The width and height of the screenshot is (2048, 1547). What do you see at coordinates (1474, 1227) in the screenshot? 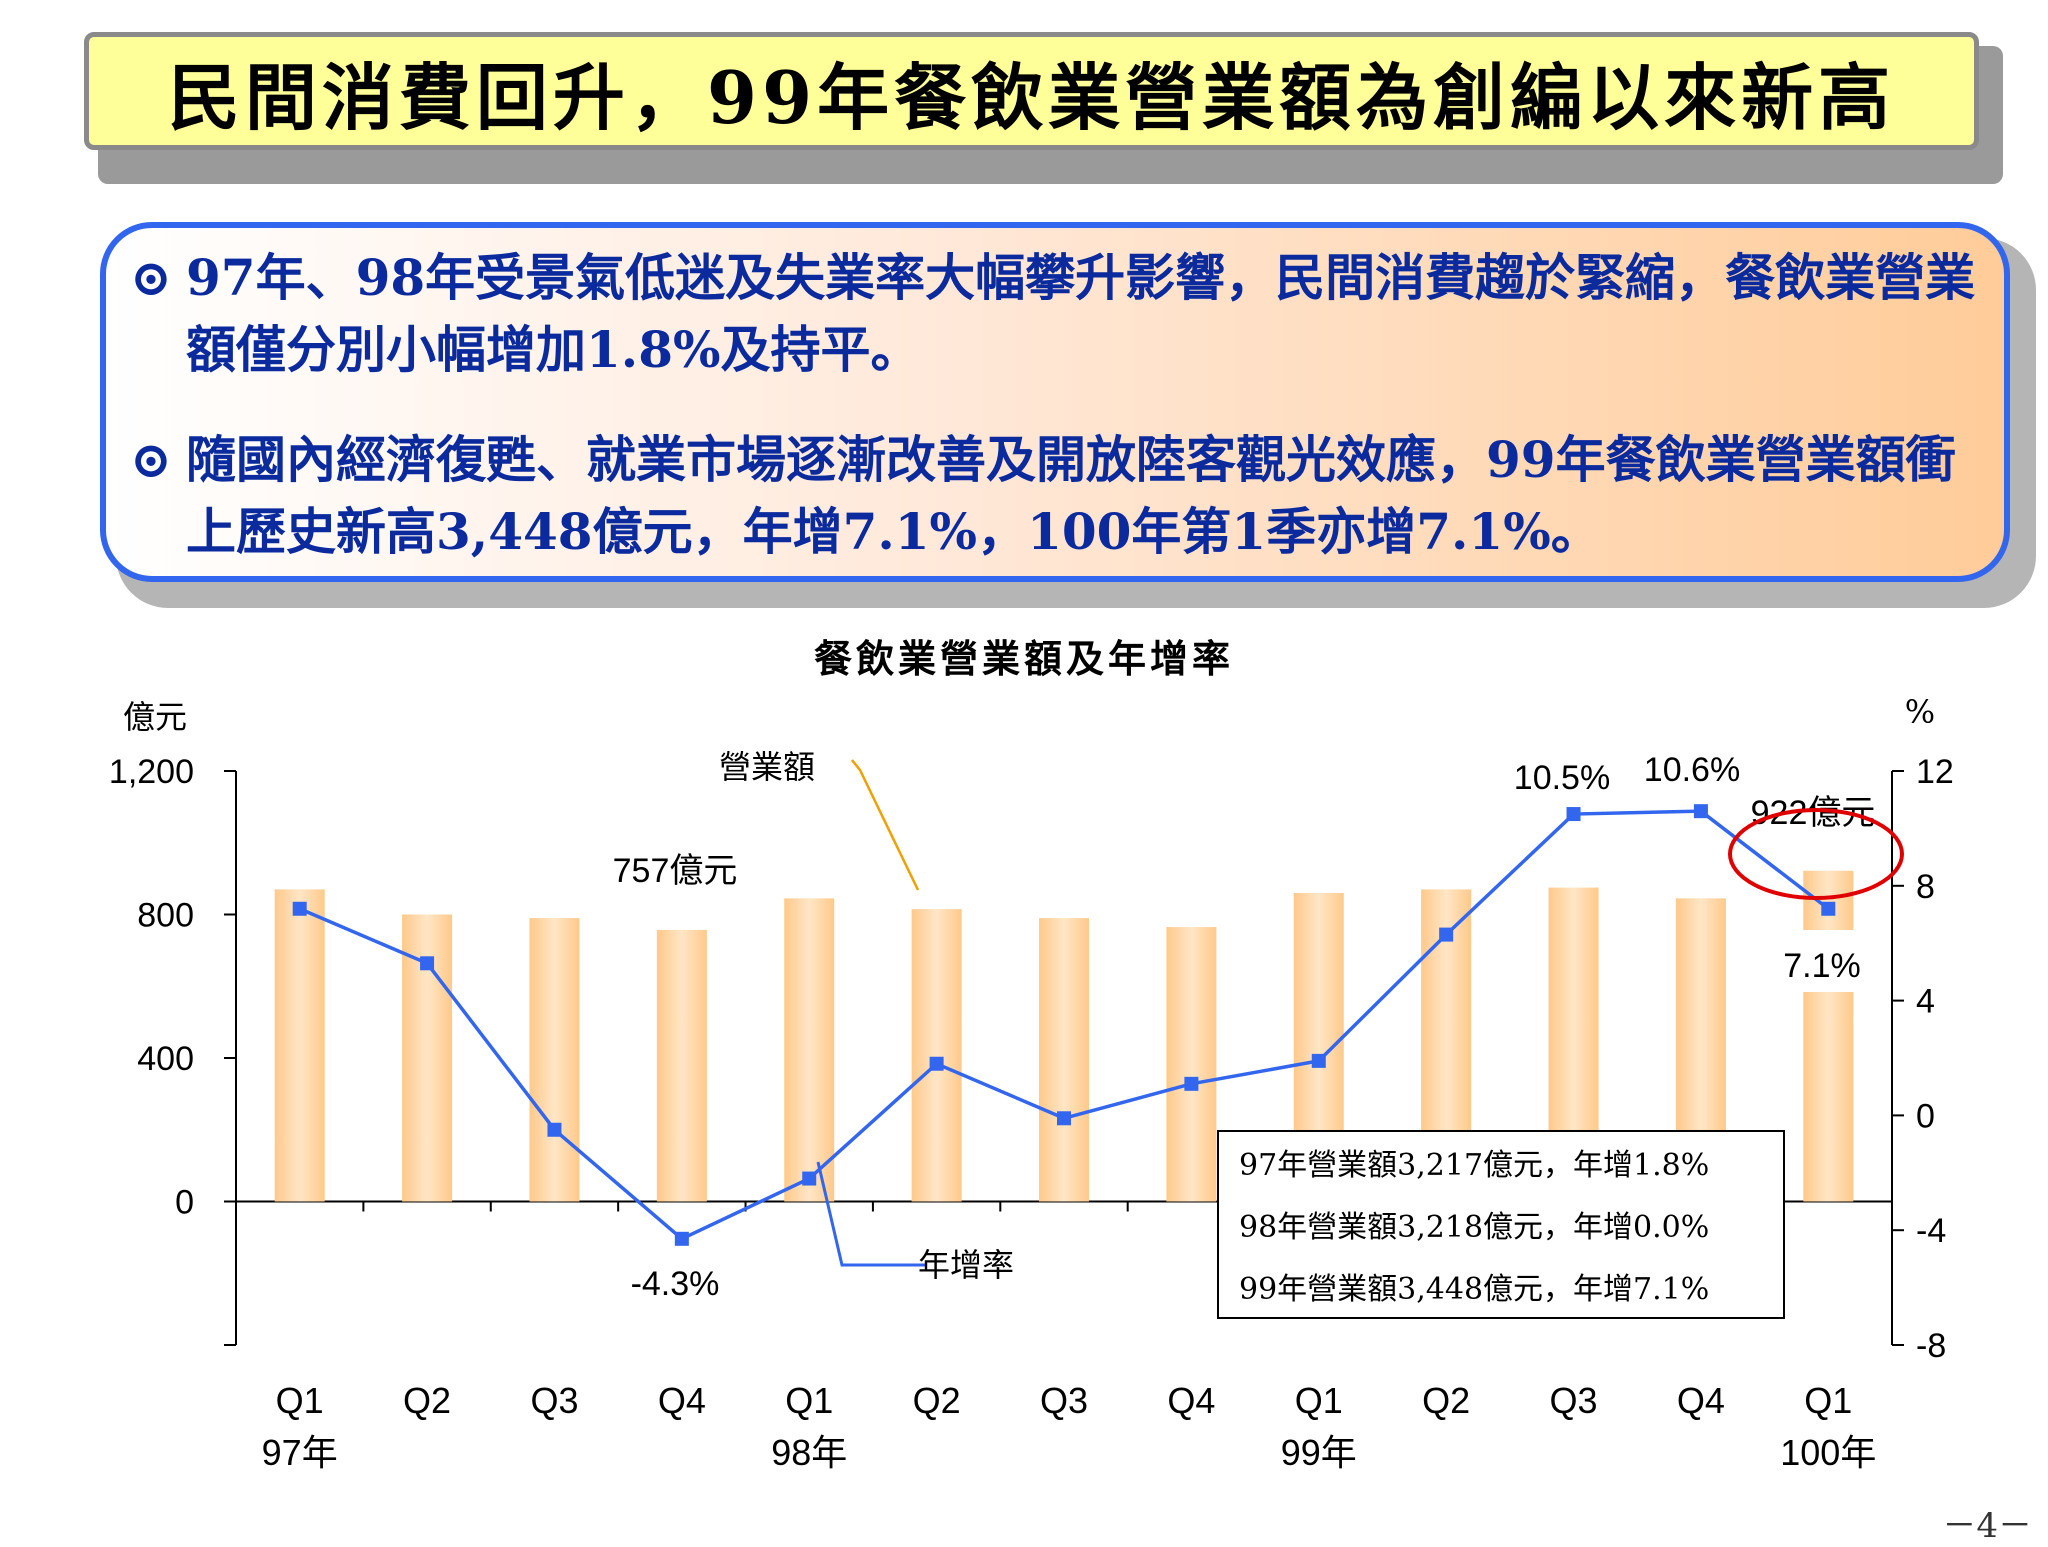
I see `info-box-line: 98年營業額3,218億元，年增0.0%` at bounding box center [1474, 1227].